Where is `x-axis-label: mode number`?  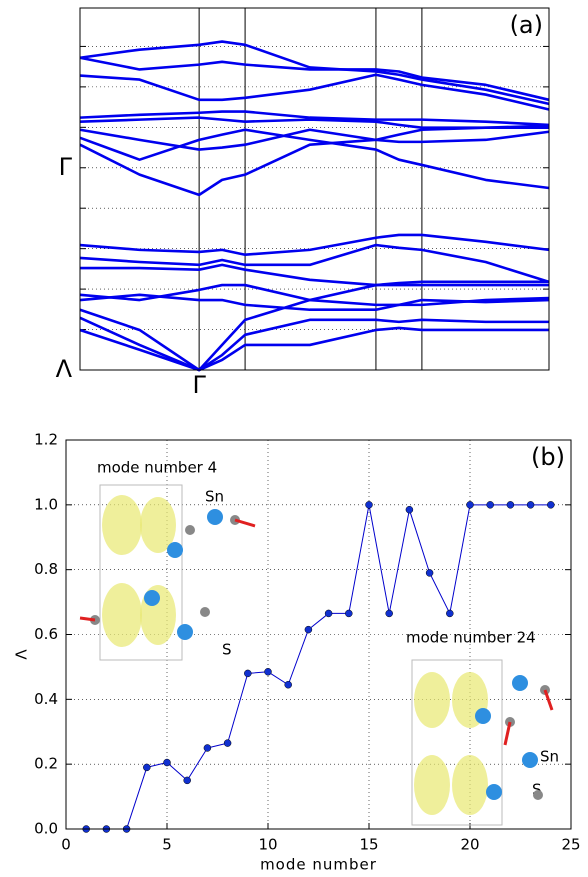 x-axis-label: mode number is located at coordinates (318, 865).